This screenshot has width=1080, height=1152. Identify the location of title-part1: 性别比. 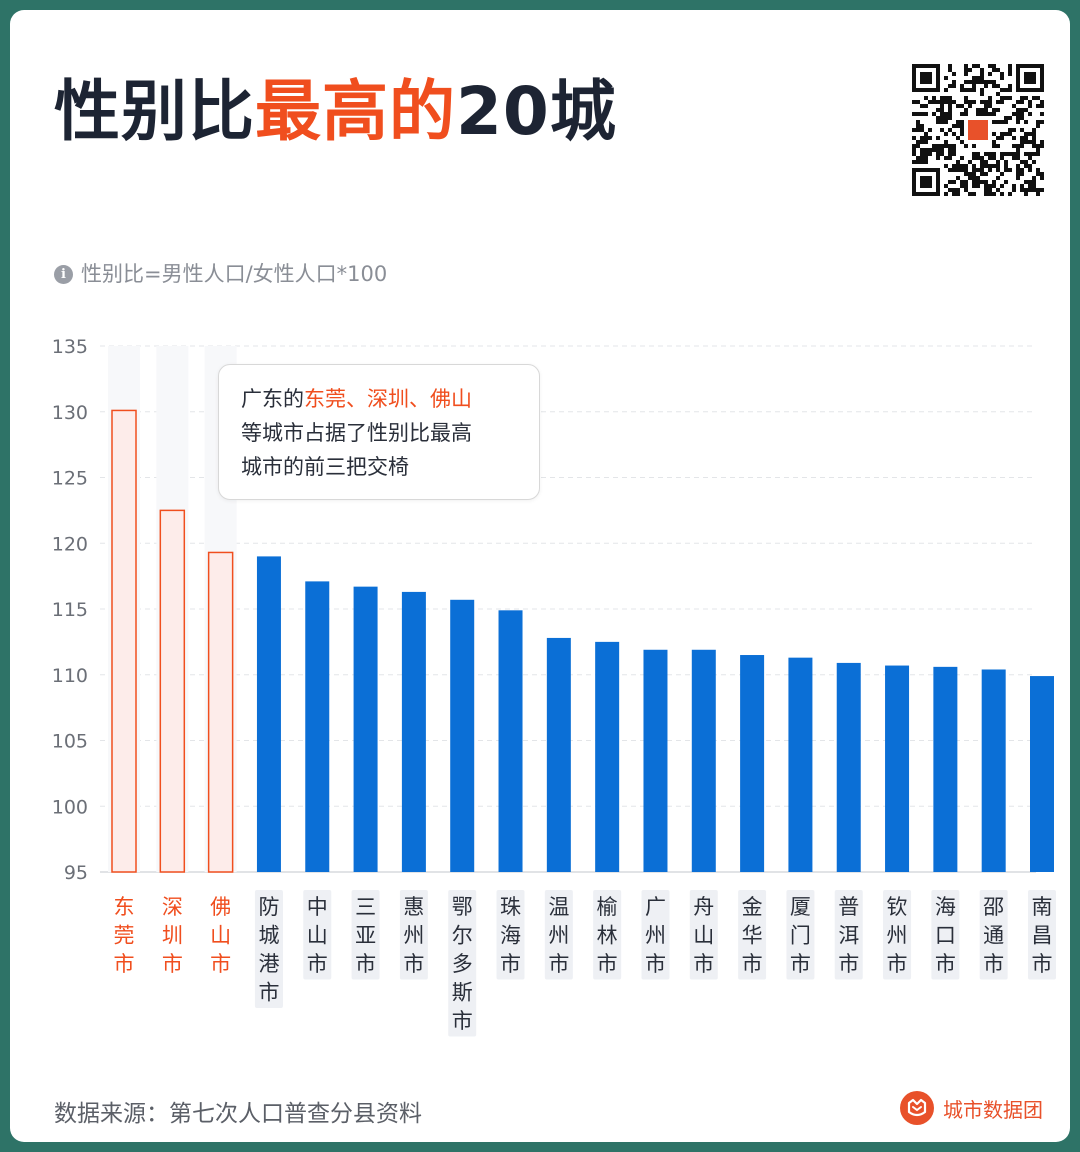
(154, 111).